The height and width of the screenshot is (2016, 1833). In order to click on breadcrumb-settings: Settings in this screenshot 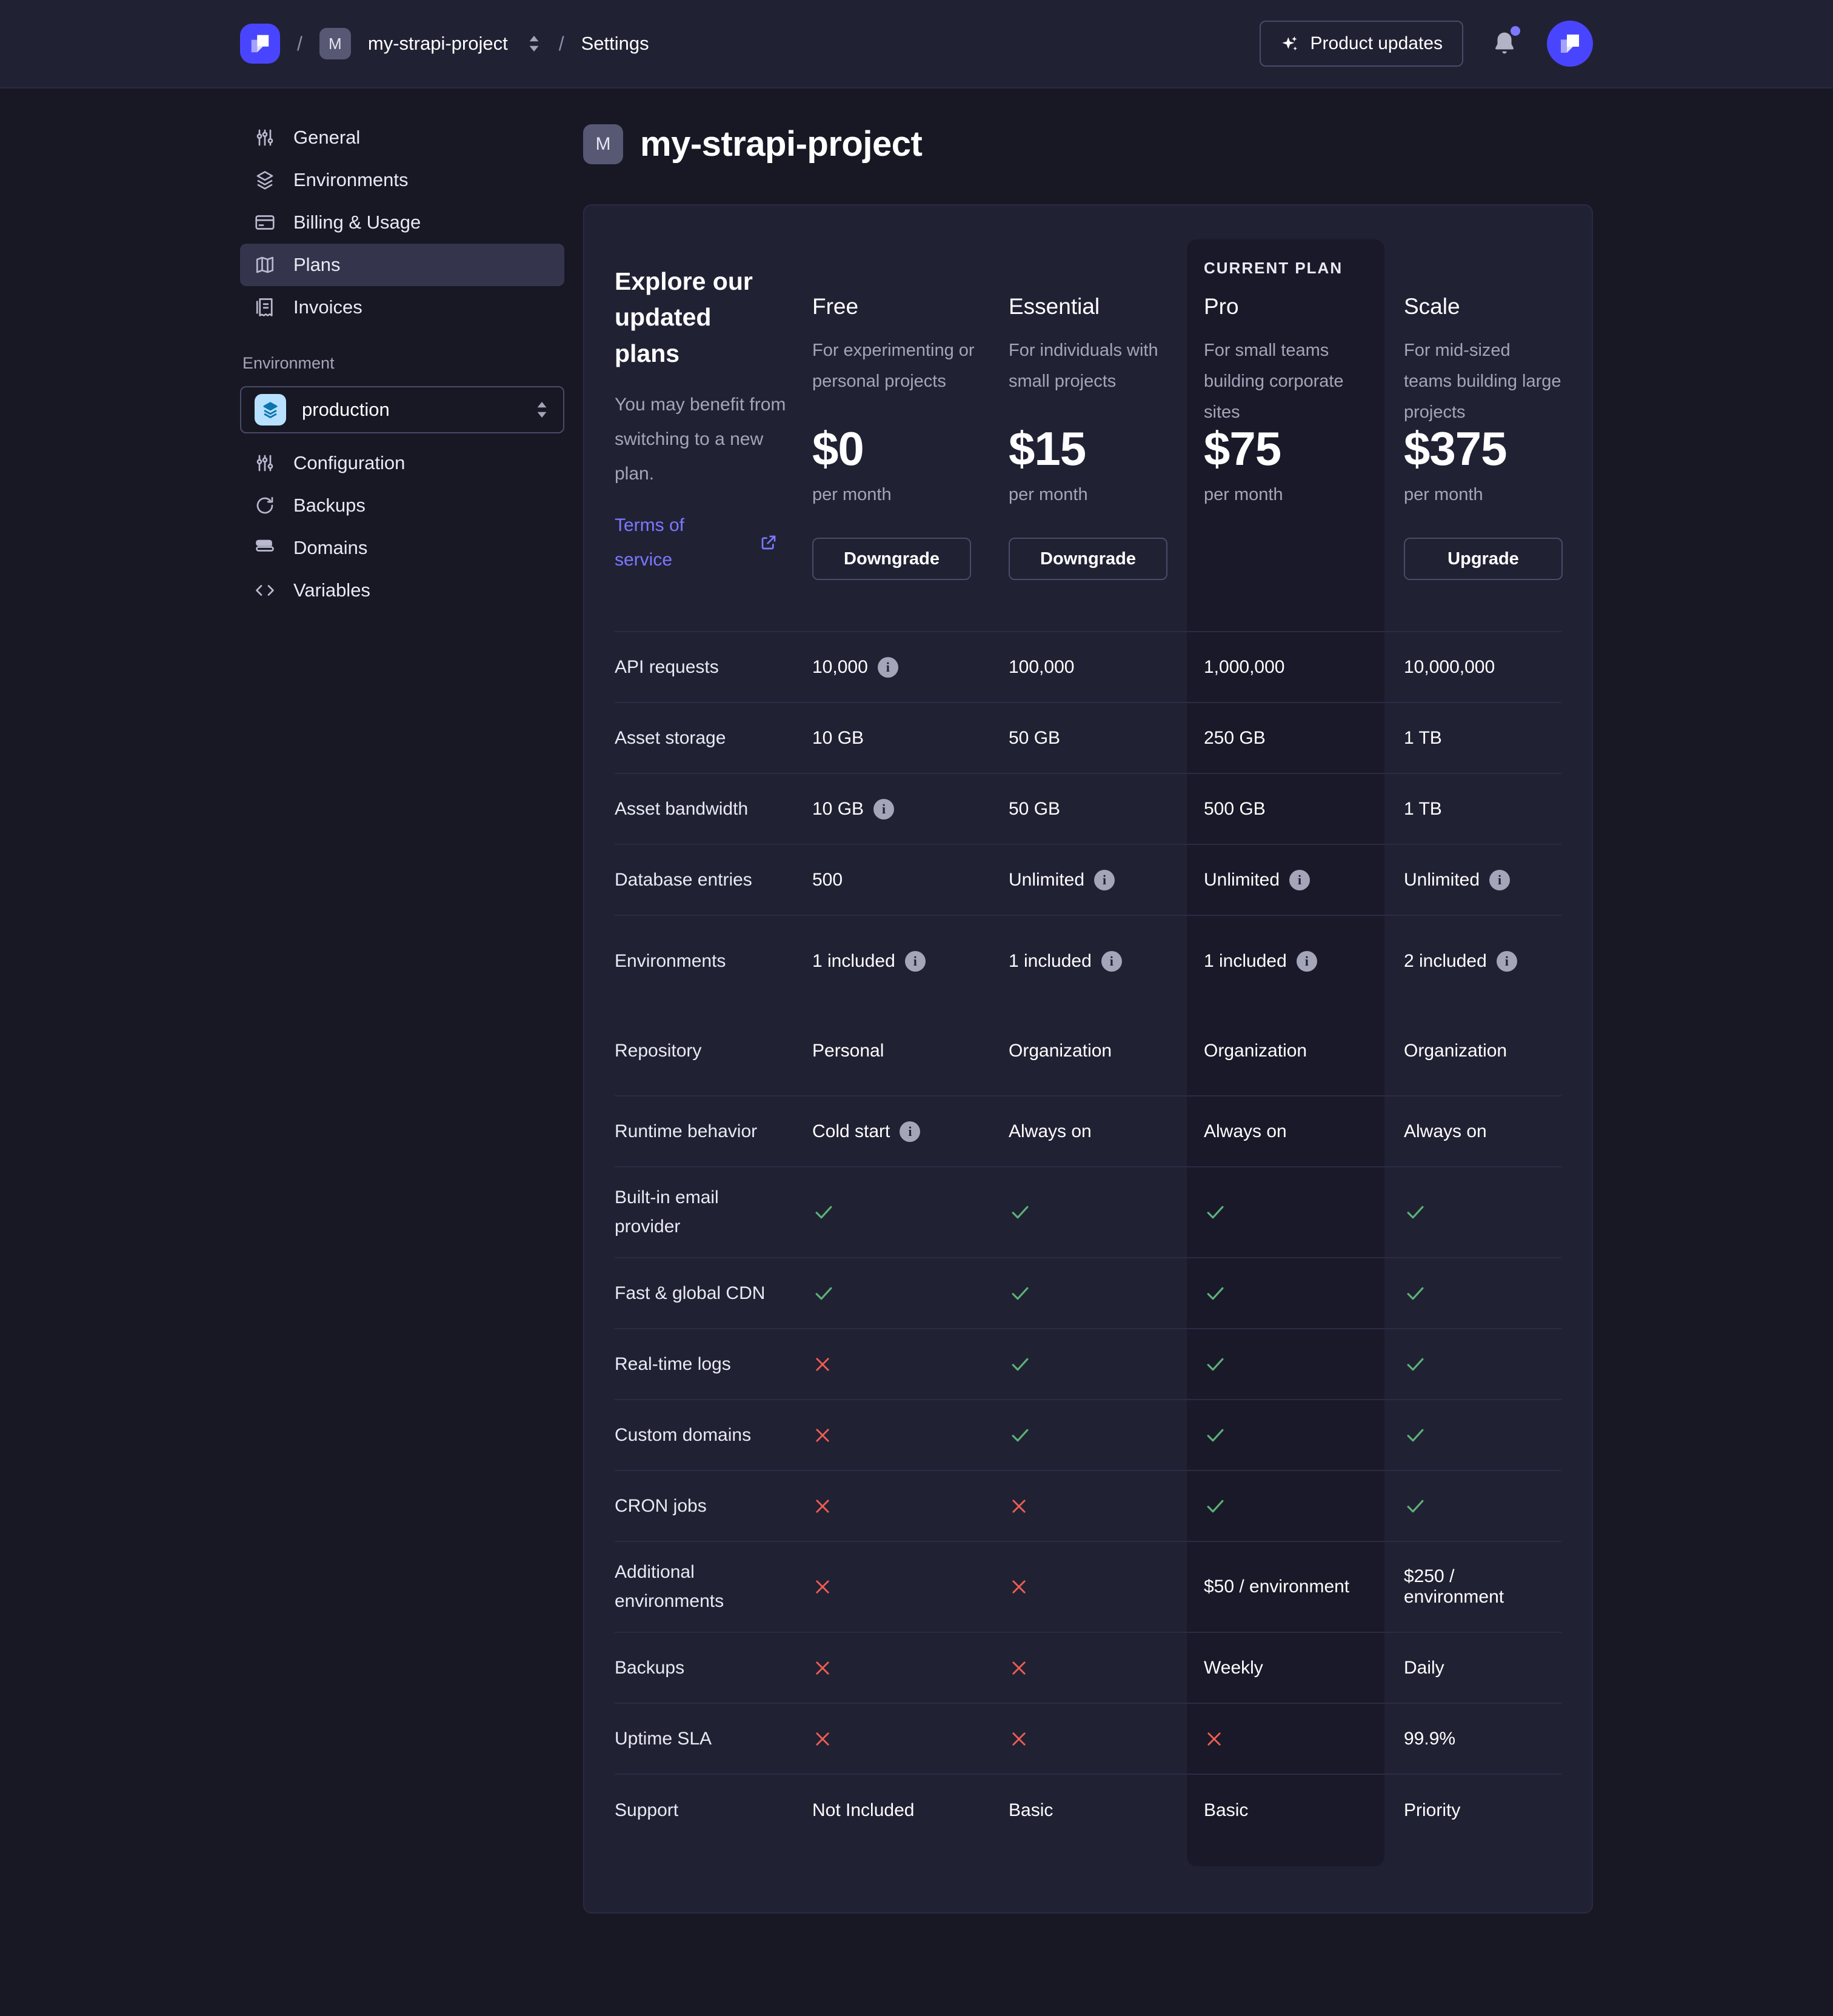, I will do `click(615, 43)`.